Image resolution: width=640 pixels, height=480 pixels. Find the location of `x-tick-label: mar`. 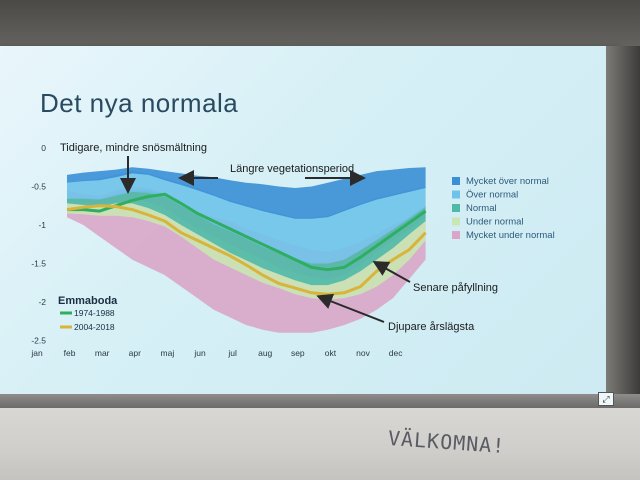

x-tick-label: mar is located at coordinates (102, 353).